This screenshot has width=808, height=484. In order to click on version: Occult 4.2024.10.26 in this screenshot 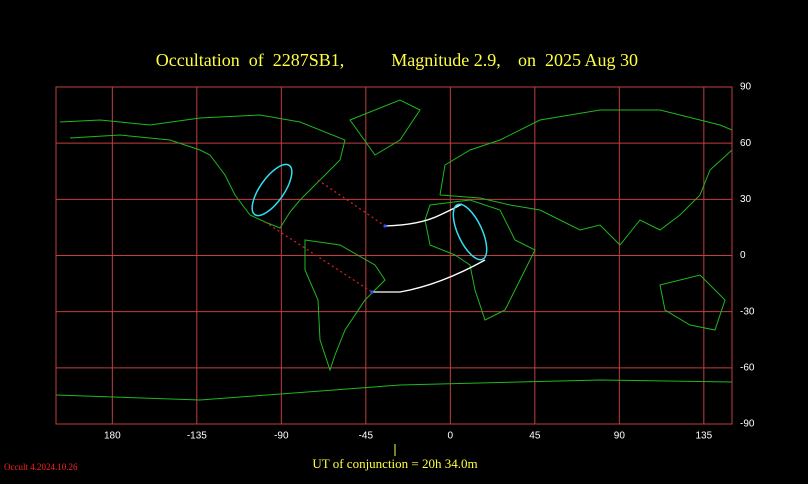, I will do `click(41, 467)`.